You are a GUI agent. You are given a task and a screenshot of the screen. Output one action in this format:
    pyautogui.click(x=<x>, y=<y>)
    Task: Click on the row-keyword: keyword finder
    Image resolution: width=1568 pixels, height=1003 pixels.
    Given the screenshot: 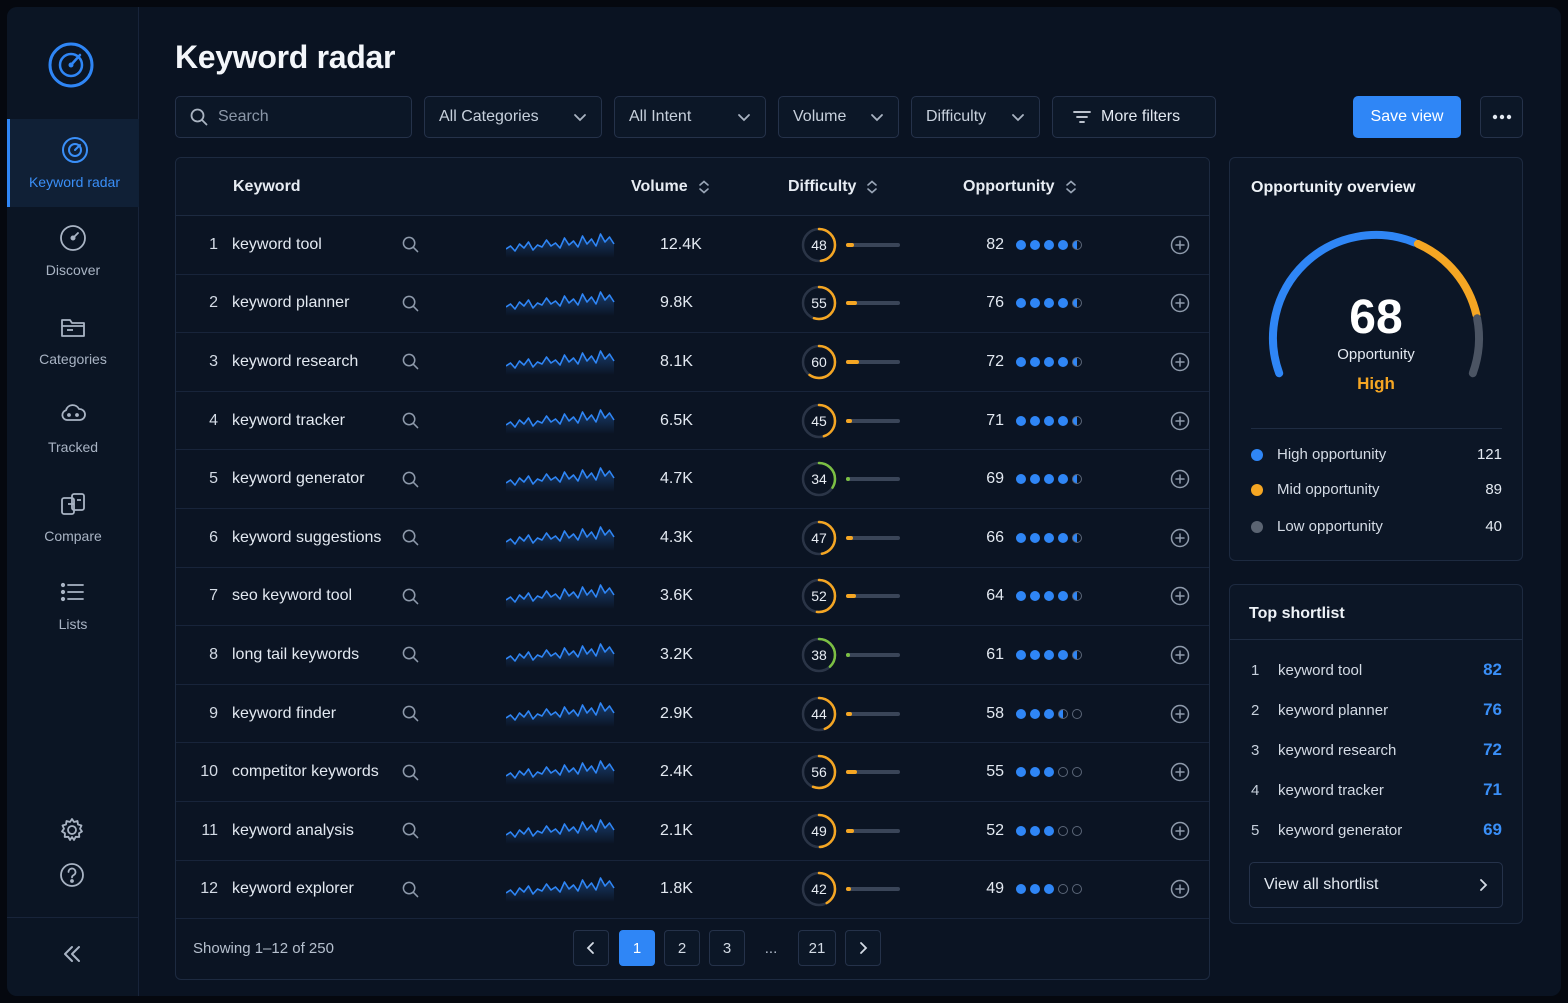 What is the action you would take?
    pyautogui.click(x=284, y=713)
    